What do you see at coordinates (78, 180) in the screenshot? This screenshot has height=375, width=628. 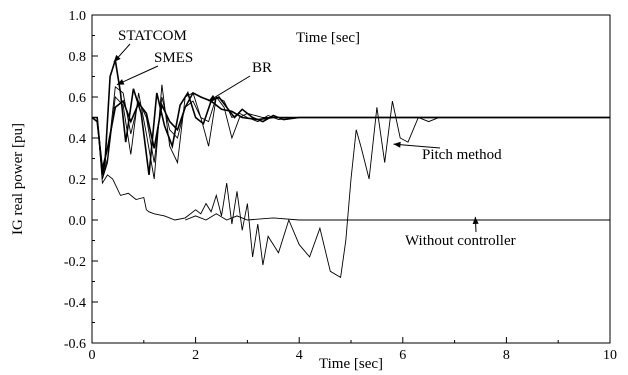 I see `y-tick-label: 0.2` at bounding box center [78, 180].